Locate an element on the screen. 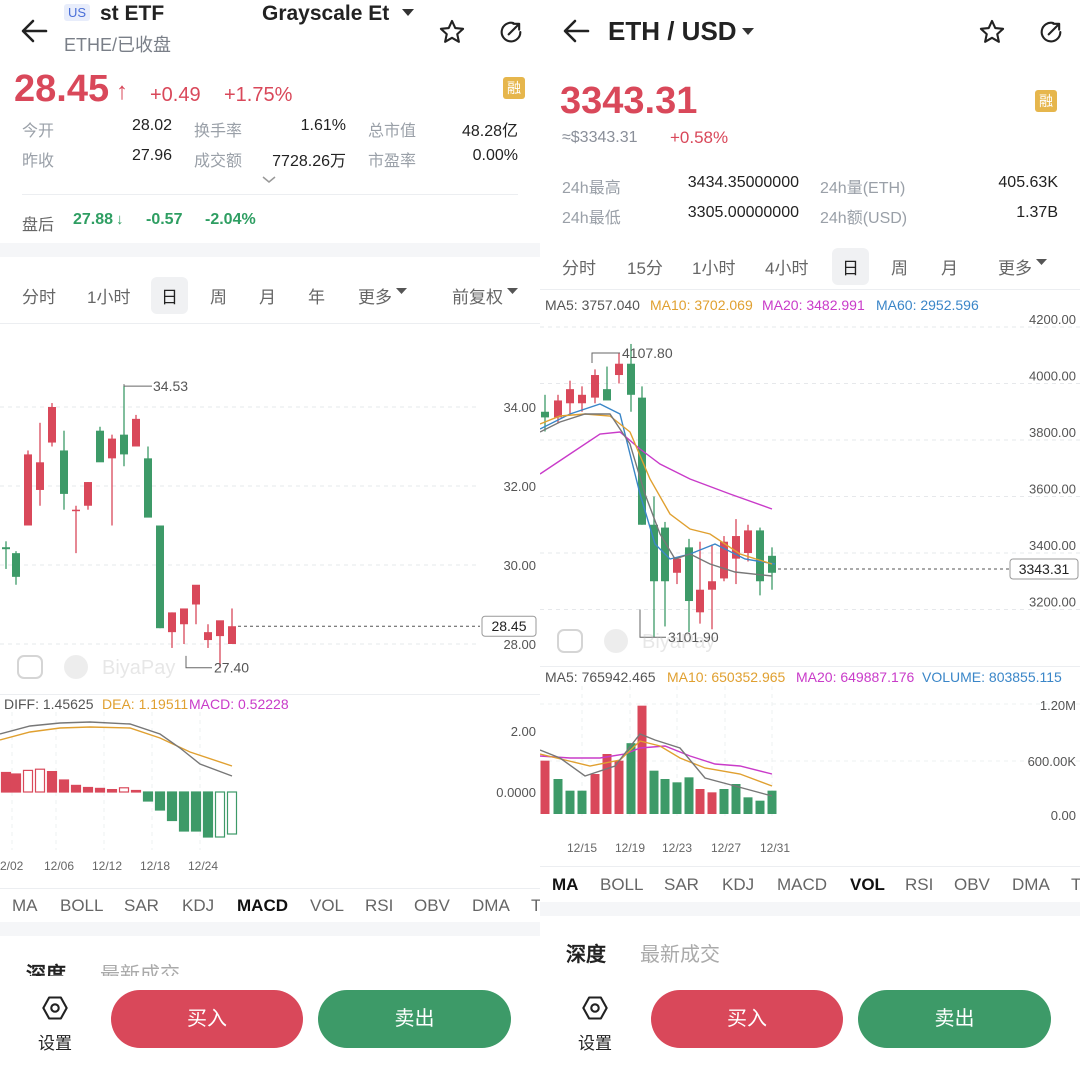  vol-24h-value: 405.63K is located at coordinates (1028, 182).